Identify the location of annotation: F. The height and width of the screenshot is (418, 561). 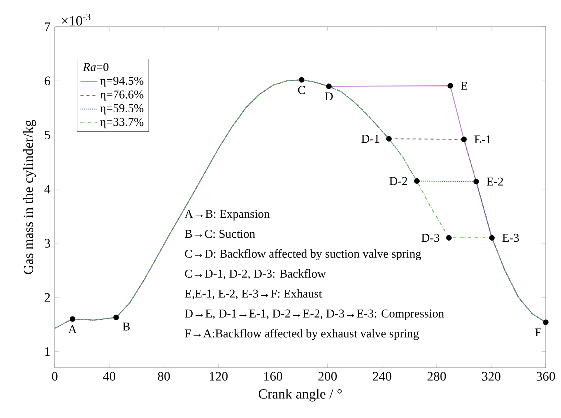
(539, 332).